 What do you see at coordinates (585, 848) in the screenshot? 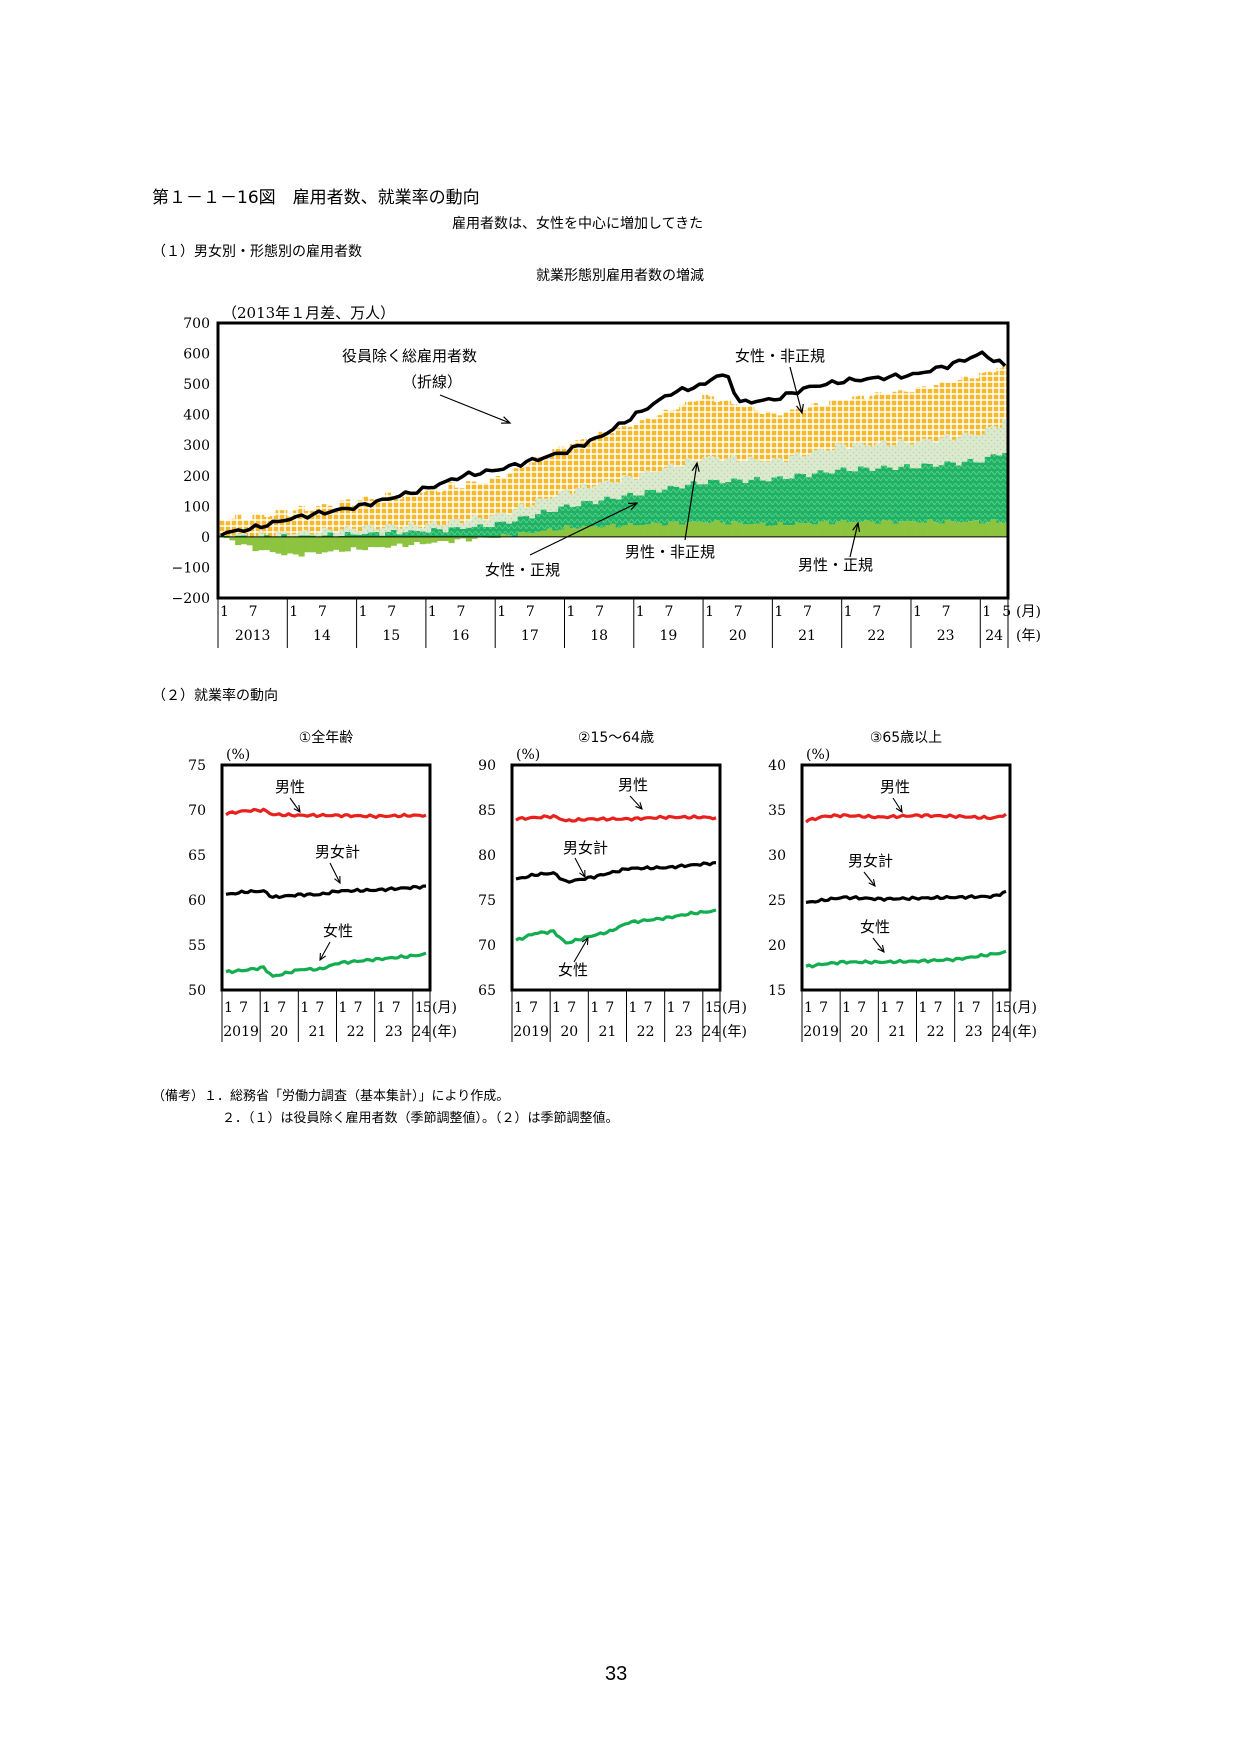
I see `series-annotation: 男女計` at bounding box center [585, 848].